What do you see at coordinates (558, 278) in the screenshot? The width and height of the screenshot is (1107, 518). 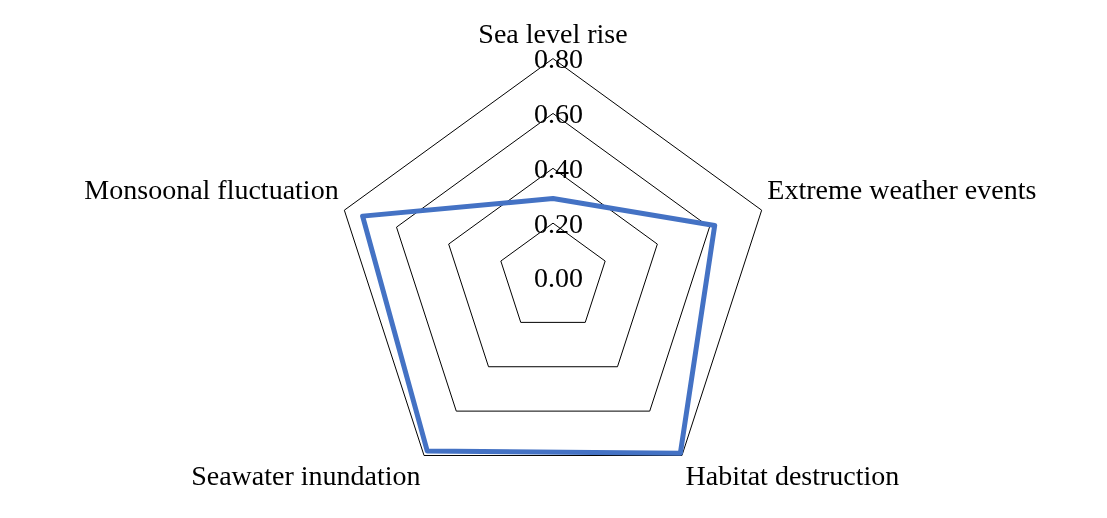 I see `y-tick-label: 0.00` at bounding box center [558, 278].